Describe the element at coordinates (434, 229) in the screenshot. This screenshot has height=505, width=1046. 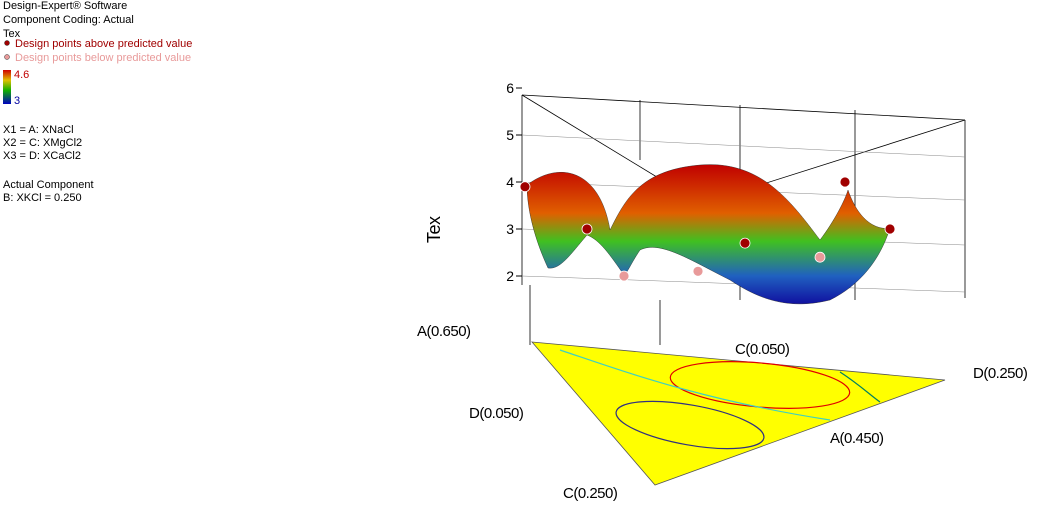
I see `z-axis-label: Tex` at that location.